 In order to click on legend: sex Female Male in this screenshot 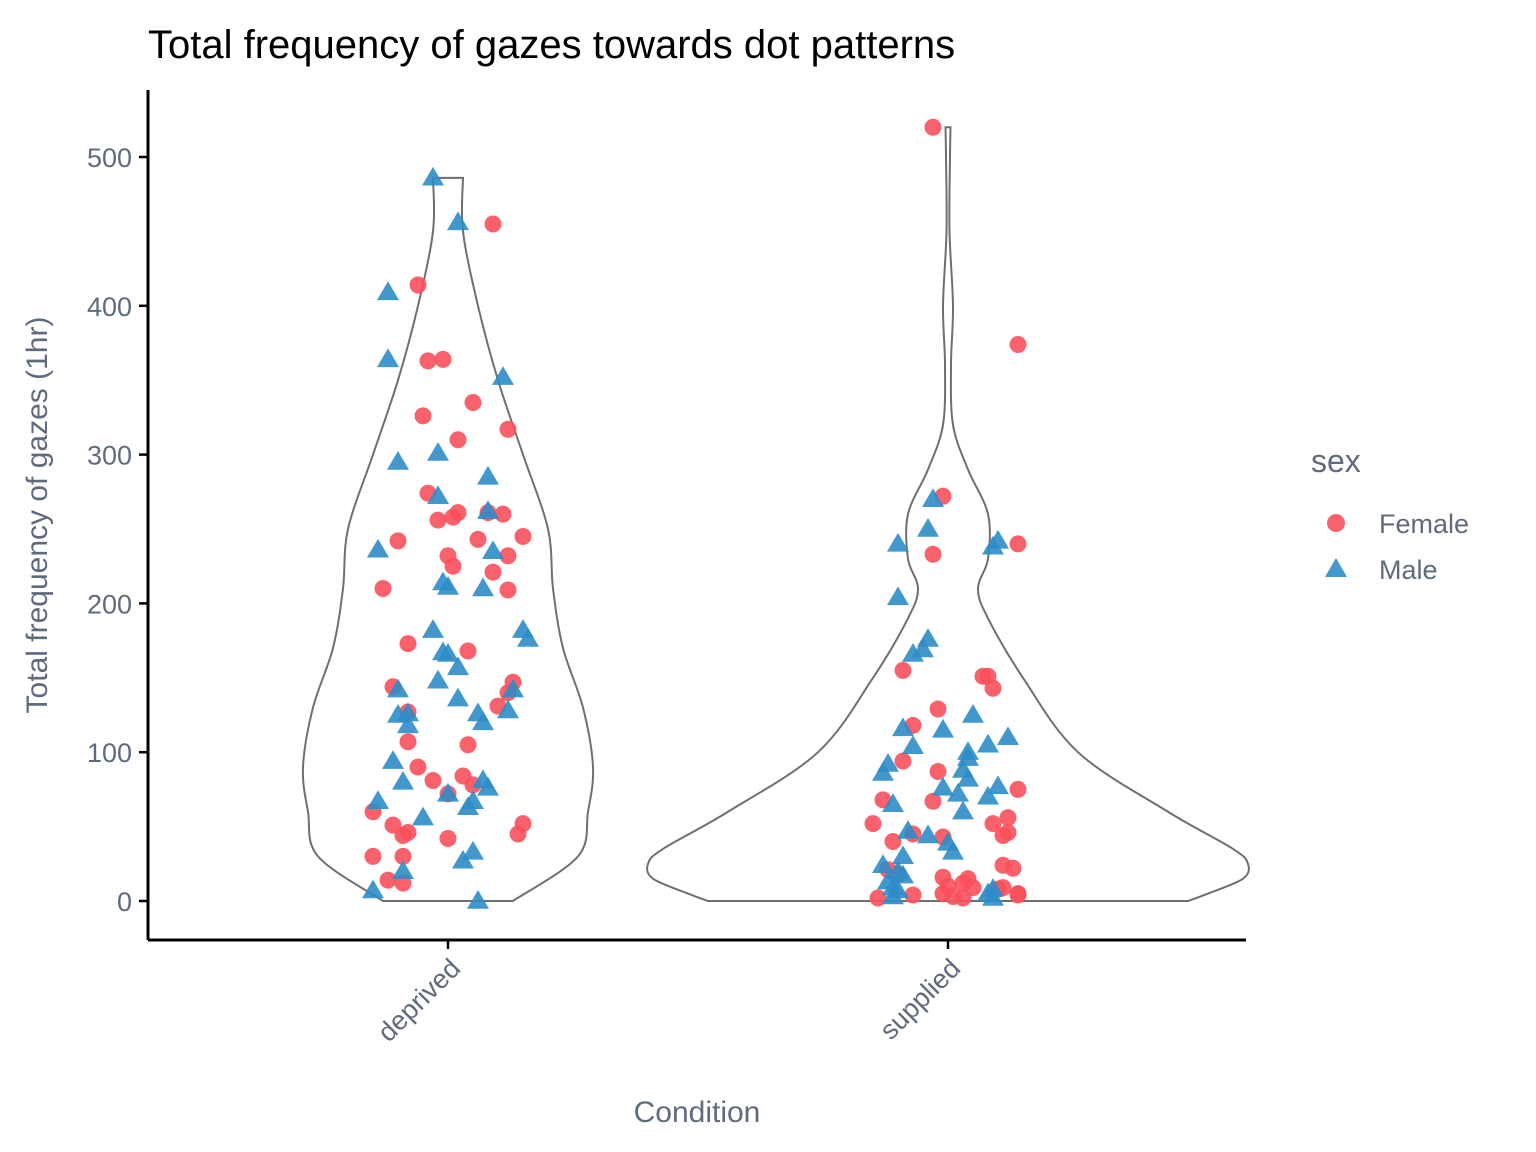, I will do `click(1390, 514)`.